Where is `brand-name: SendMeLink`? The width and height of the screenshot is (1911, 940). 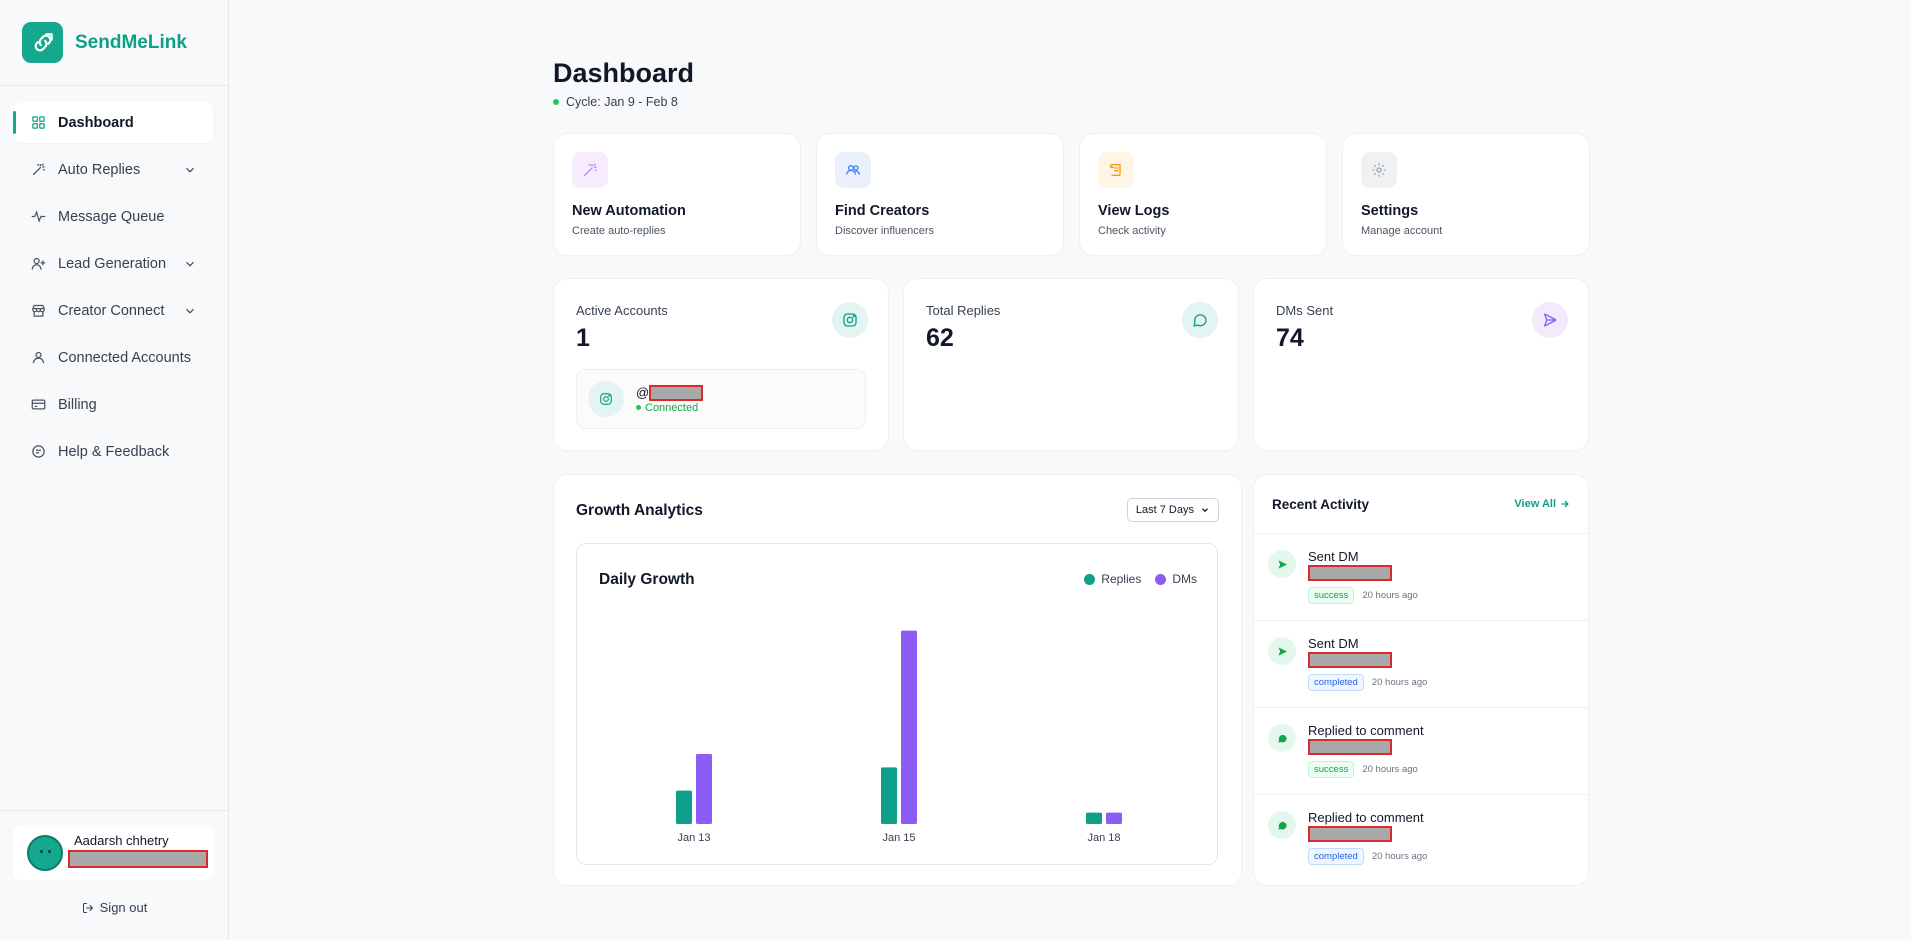 brand-name: SendMeLink is located at coordinates (131, 42).